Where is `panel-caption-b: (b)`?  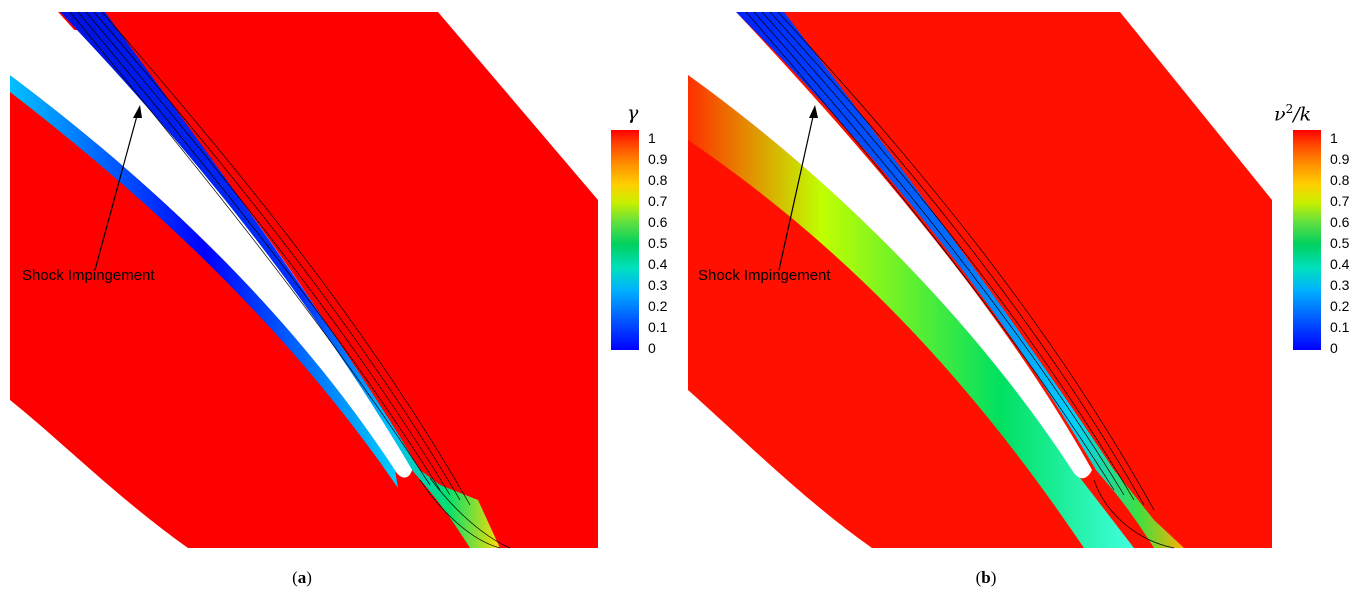
panel-caption-b: (b) is located at coordinates (986, 577).